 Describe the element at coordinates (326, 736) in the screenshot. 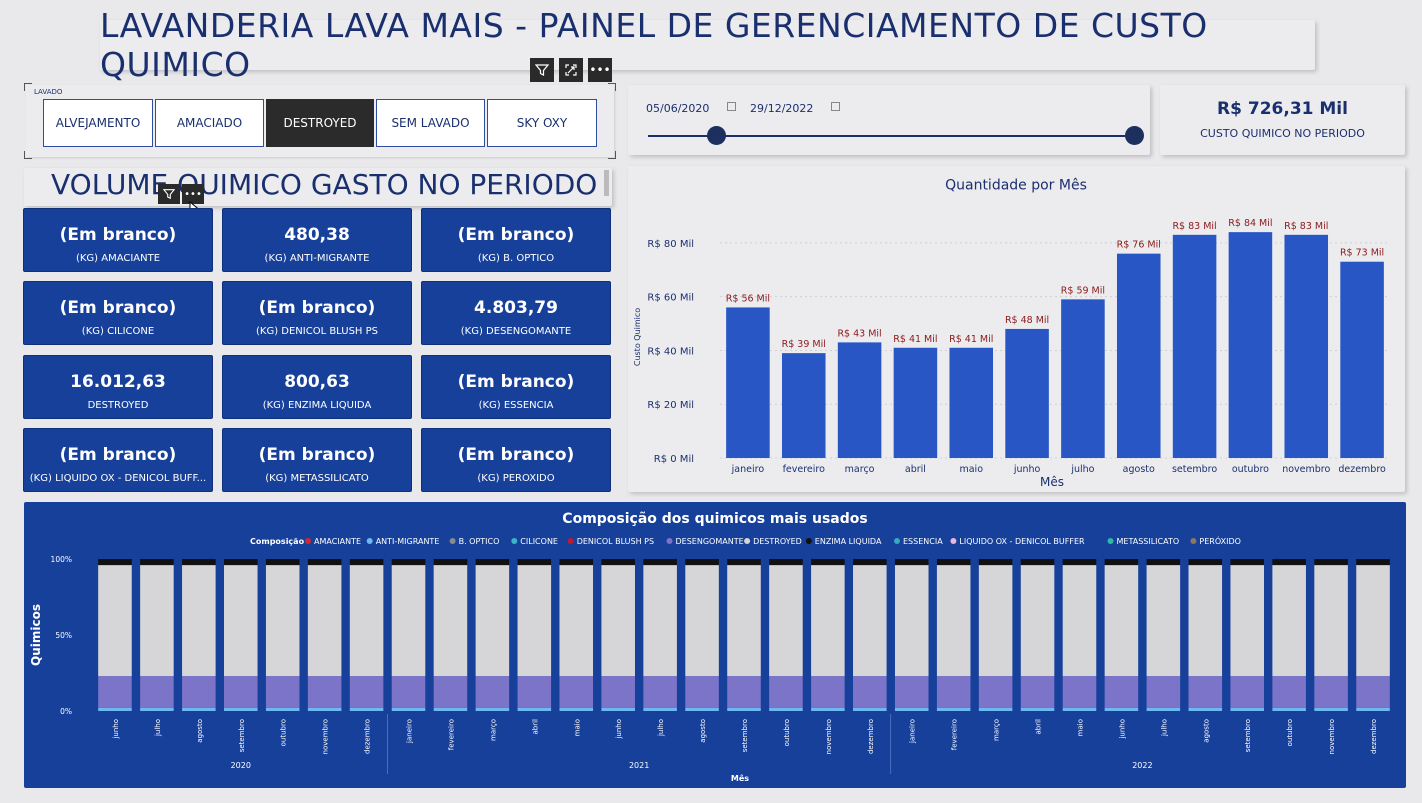

I see `x-tick-label: novembro` at that location.